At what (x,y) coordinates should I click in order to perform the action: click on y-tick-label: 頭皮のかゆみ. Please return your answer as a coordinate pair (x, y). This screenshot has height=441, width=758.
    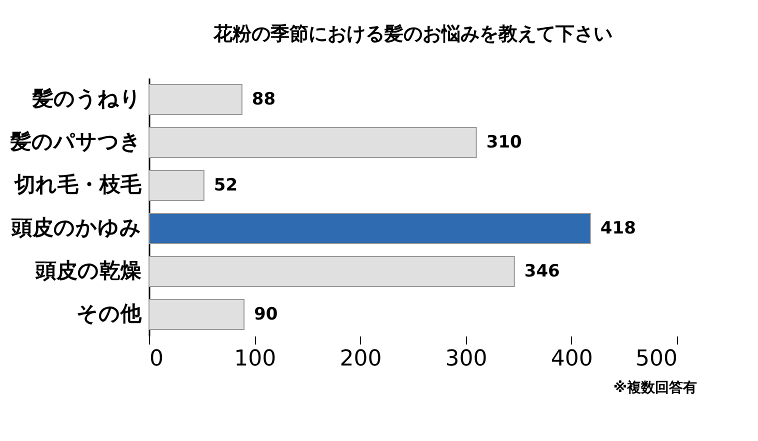
    Looking at the image, I should click on (76, 228).